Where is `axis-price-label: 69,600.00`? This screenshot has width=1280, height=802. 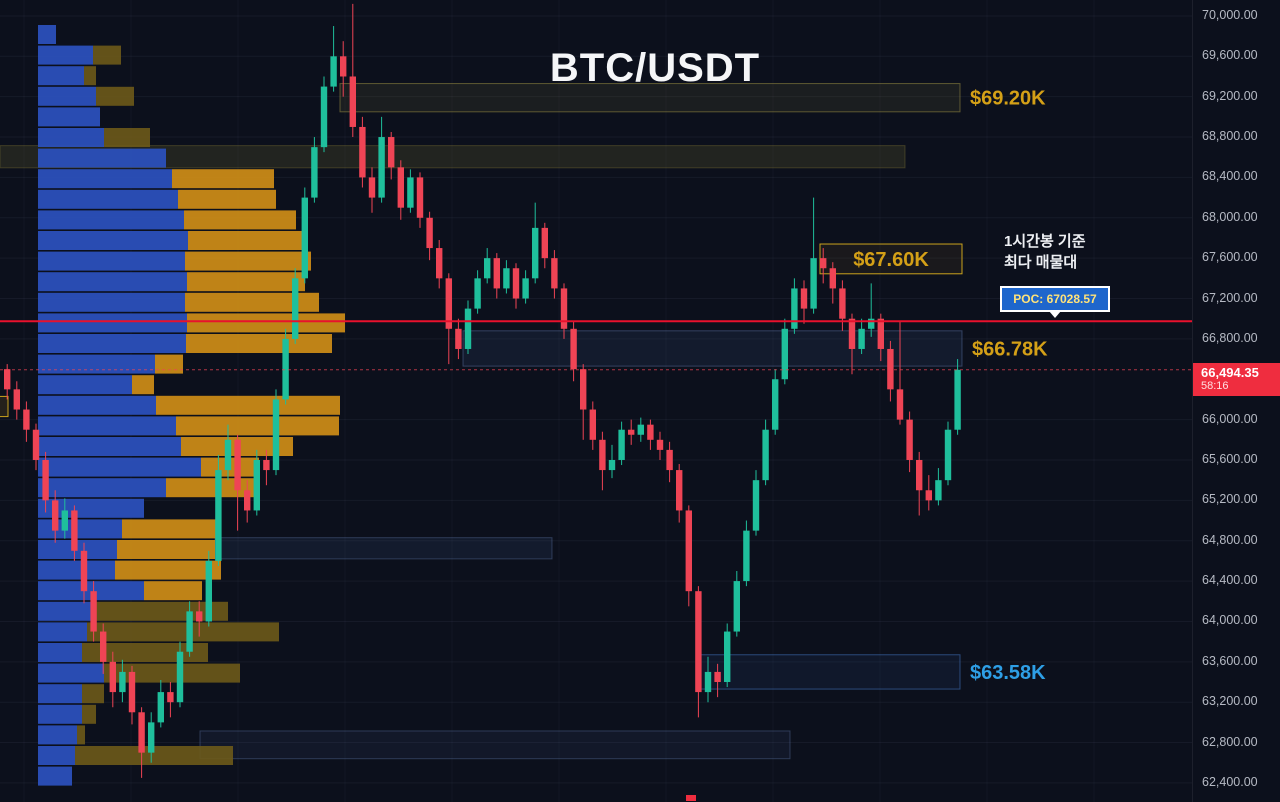 axis-price-label: 69,600.00 is located at coordinates (1230, 55).